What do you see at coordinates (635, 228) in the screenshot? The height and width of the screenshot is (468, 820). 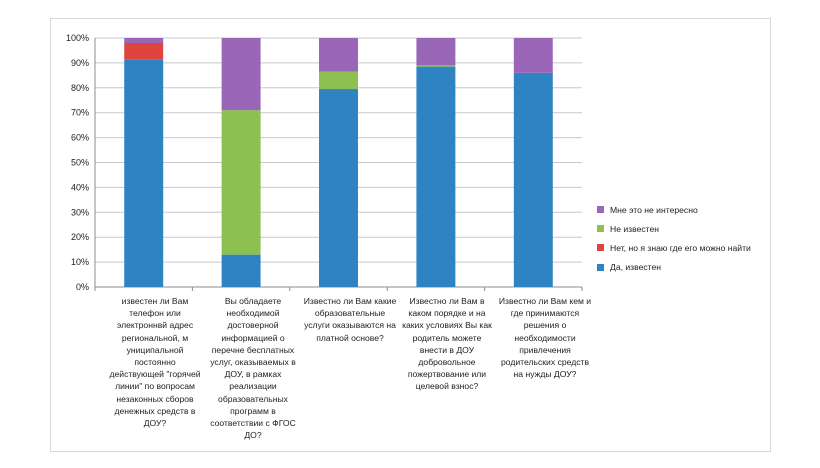 I see `legend-label: Не известен` at bounding box center [635, 228].